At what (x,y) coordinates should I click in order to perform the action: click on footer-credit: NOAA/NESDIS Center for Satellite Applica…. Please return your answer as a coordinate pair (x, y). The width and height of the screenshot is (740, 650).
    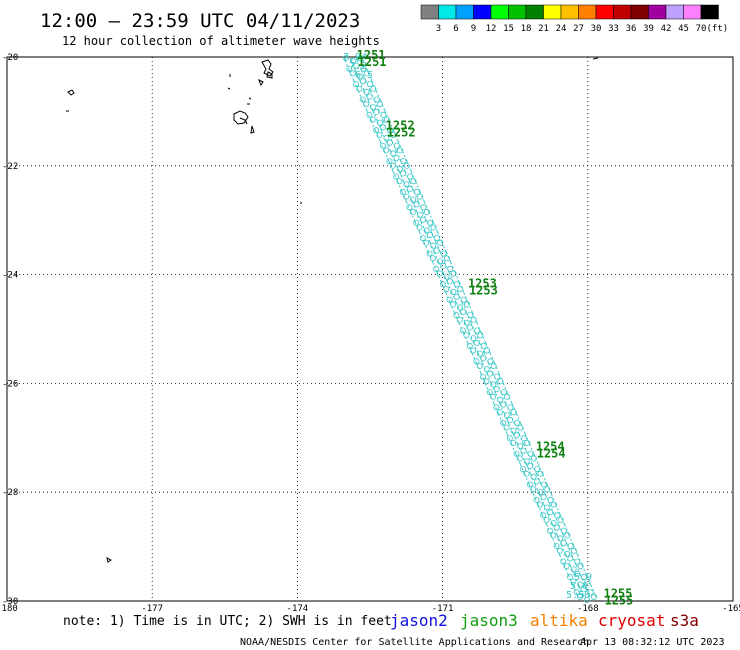
    Looking at the image, I should click on (414, 642).